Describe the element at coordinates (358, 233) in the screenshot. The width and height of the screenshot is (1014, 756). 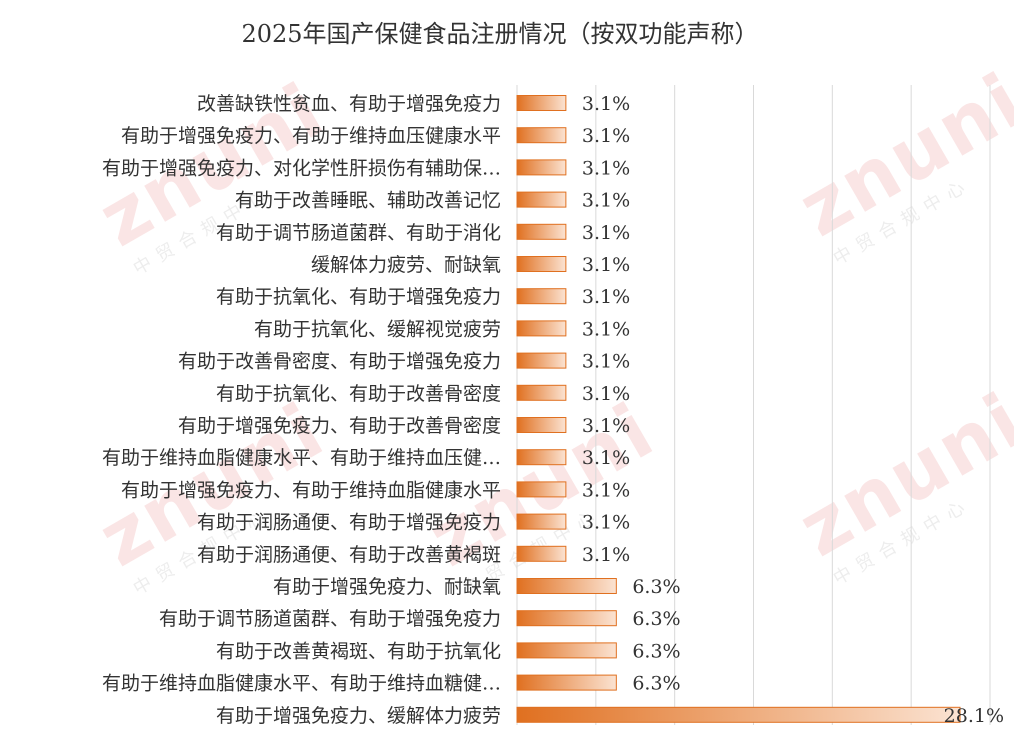
I see `category-label: 有助于调节肠道菌群、有助于消化` at that location.